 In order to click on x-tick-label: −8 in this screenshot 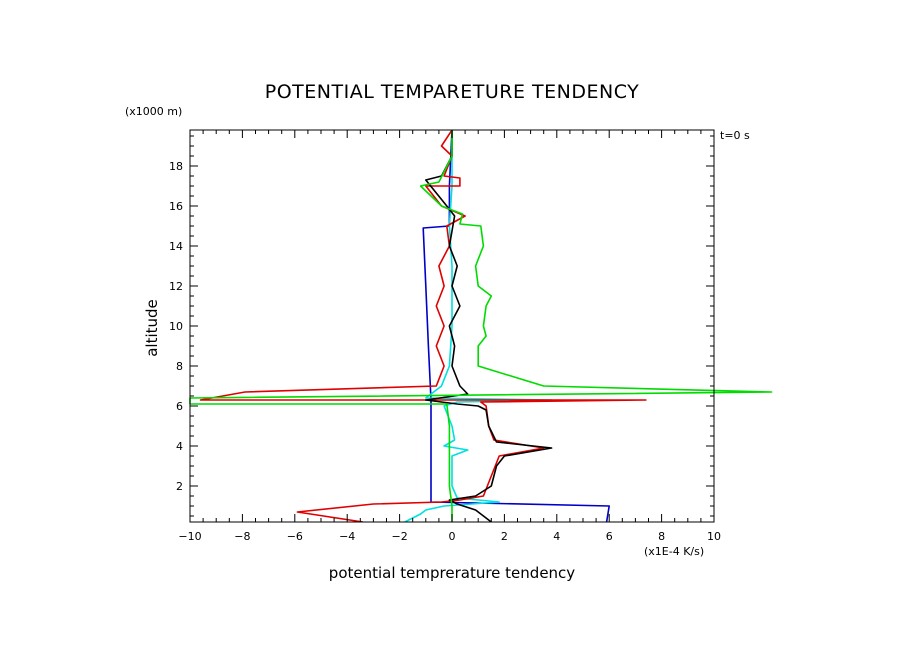, I will do `click(242, 536)`.